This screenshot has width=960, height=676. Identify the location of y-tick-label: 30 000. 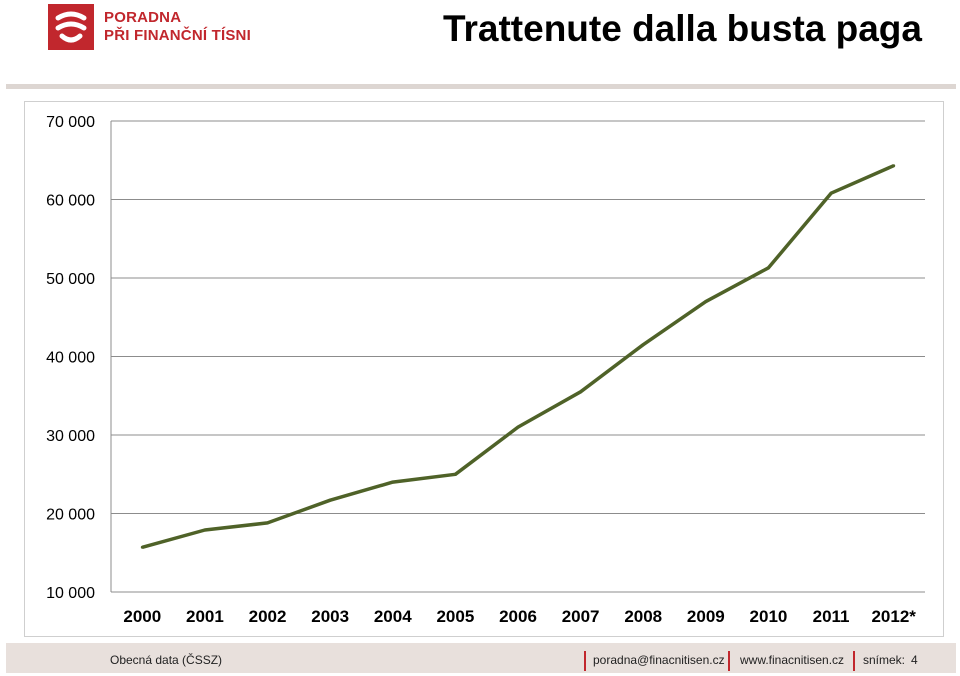
(70, 436).